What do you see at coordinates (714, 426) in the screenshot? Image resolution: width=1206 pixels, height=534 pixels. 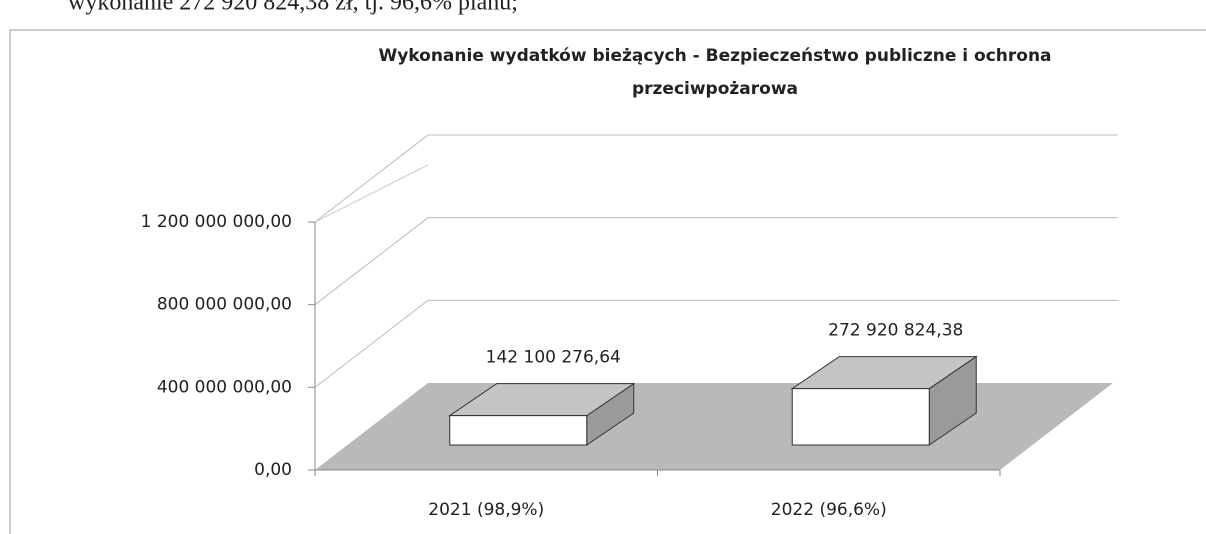 I see `floor` at bounding box center [714, 426].